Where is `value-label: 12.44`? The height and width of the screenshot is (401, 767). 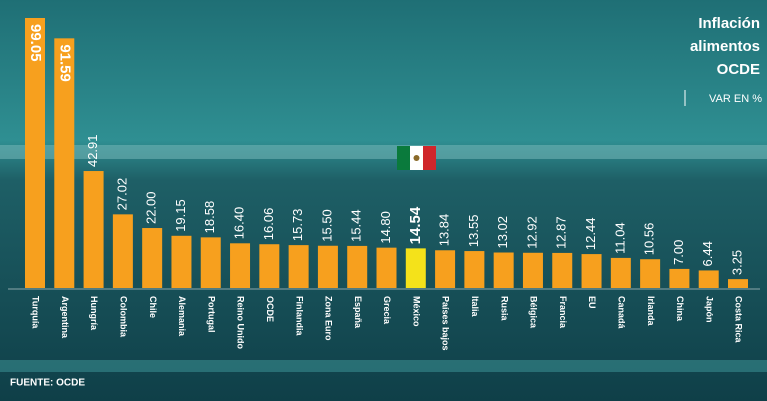
value-label: 12.44 is located at coordinates (590, 234).